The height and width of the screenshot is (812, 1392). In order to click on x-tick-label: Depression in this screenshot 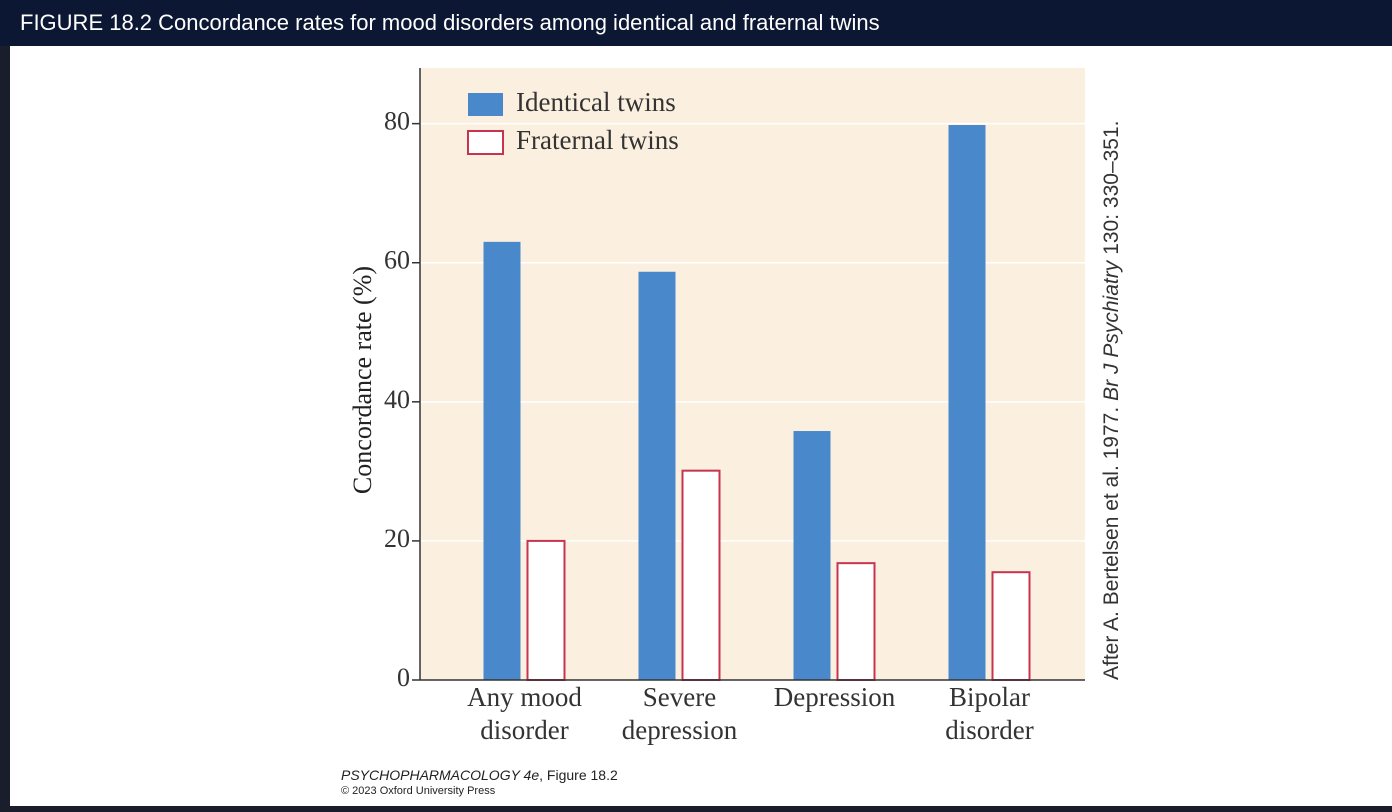, I will do `click(835, 697)`.